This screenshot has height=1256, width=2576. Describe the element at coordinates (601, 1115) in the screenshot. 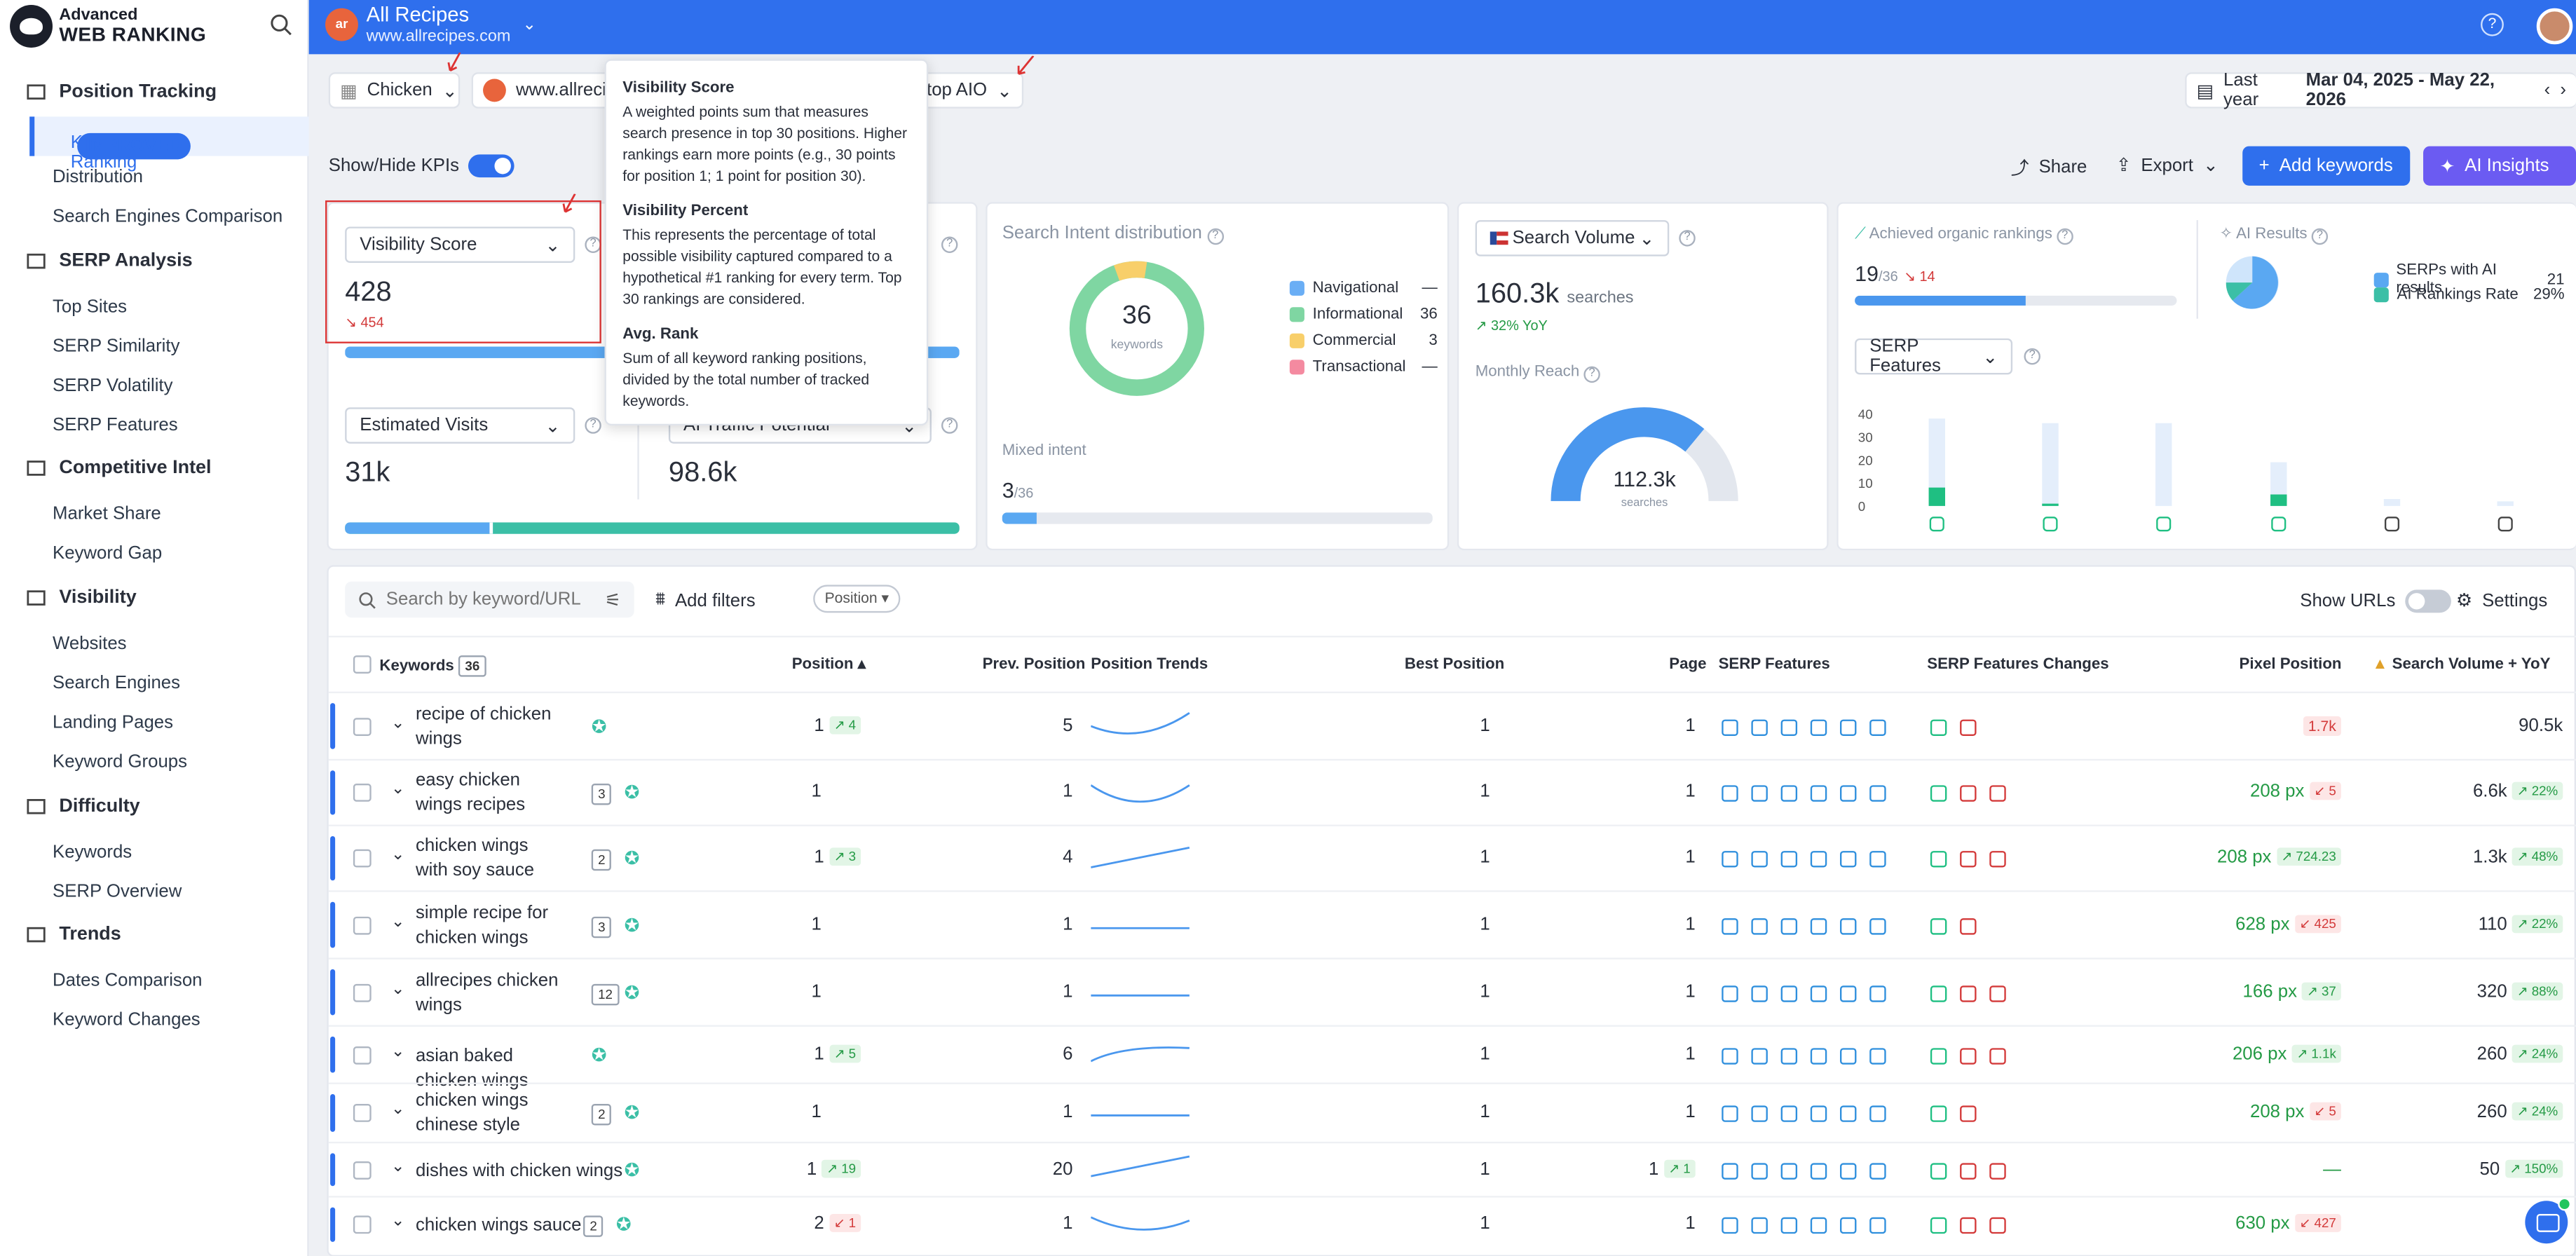

I see `url-count-badge: 2` at that location.